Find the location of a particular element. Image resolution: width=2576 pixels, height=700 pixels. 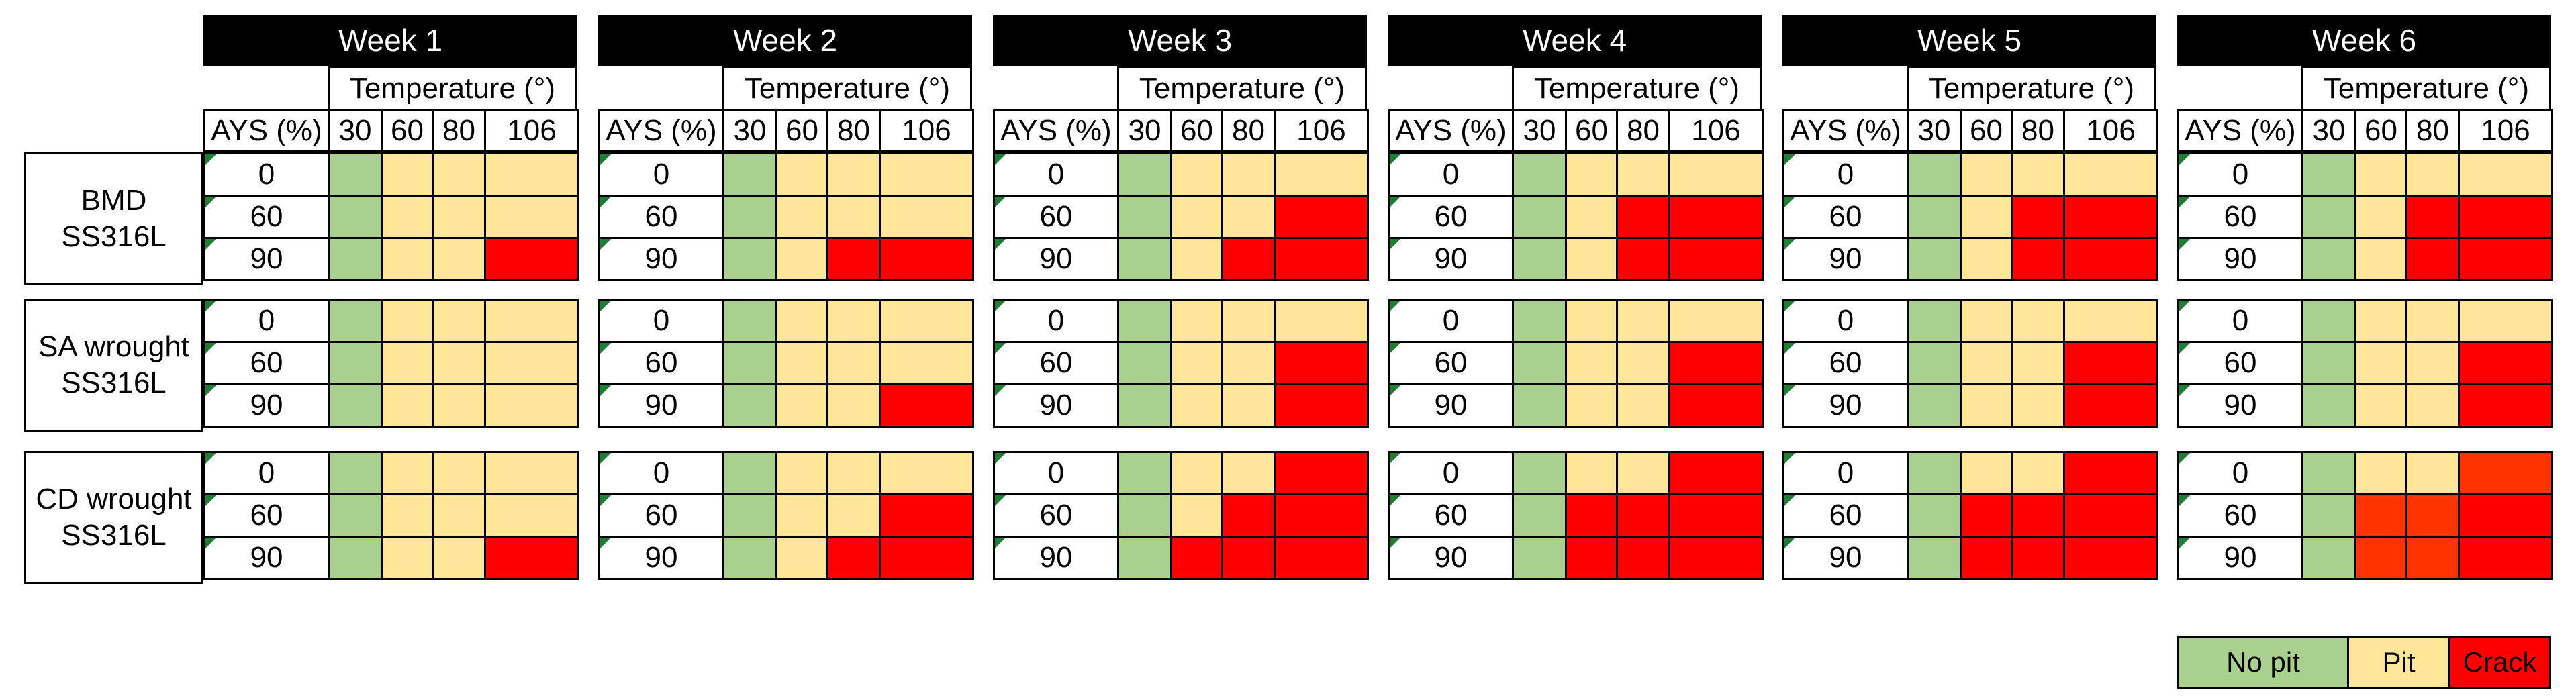

legend-item-no-pit: No pit is located at coordinates (2263, 662).